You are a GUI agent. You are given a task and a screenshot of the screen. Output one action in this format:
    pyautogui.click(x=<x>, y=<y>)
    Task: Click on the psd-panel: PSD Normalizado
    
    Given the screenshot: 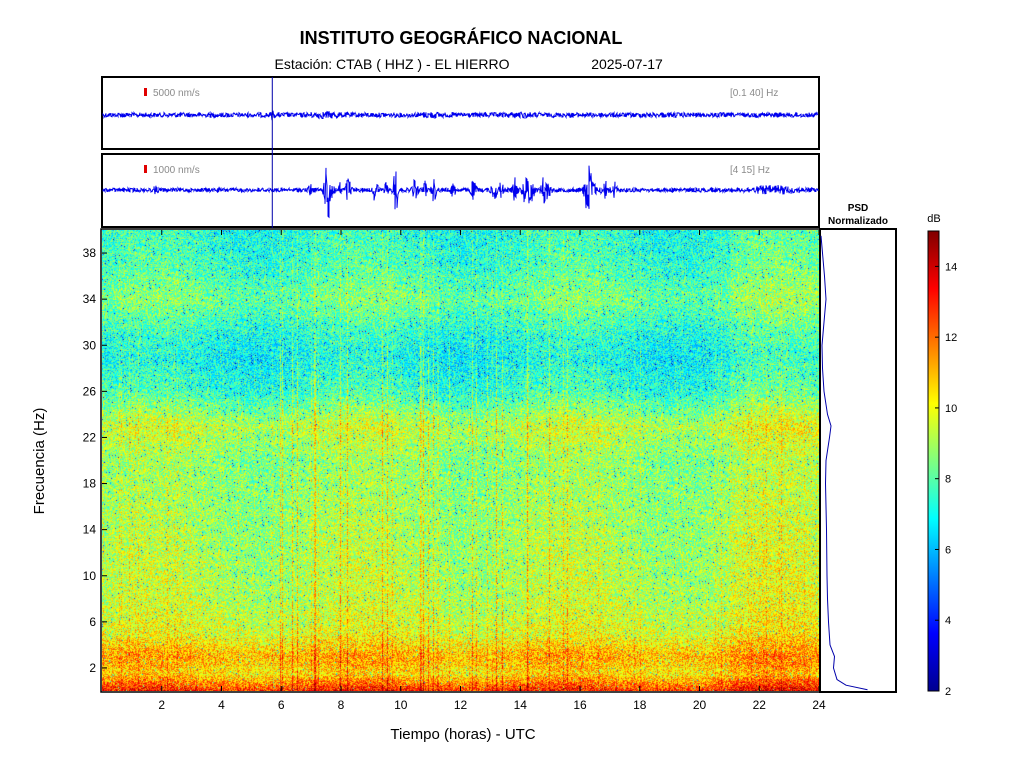 What is the action you would take?
    pyautogui.click(x=858, y=448)
    